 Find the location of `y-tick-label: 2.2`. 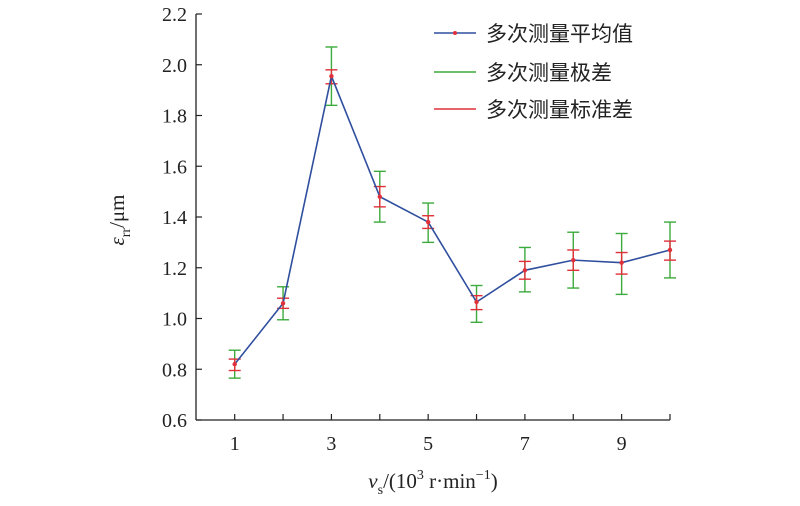

y-tick-label: 2.2 is located at coordinates (174, 15).